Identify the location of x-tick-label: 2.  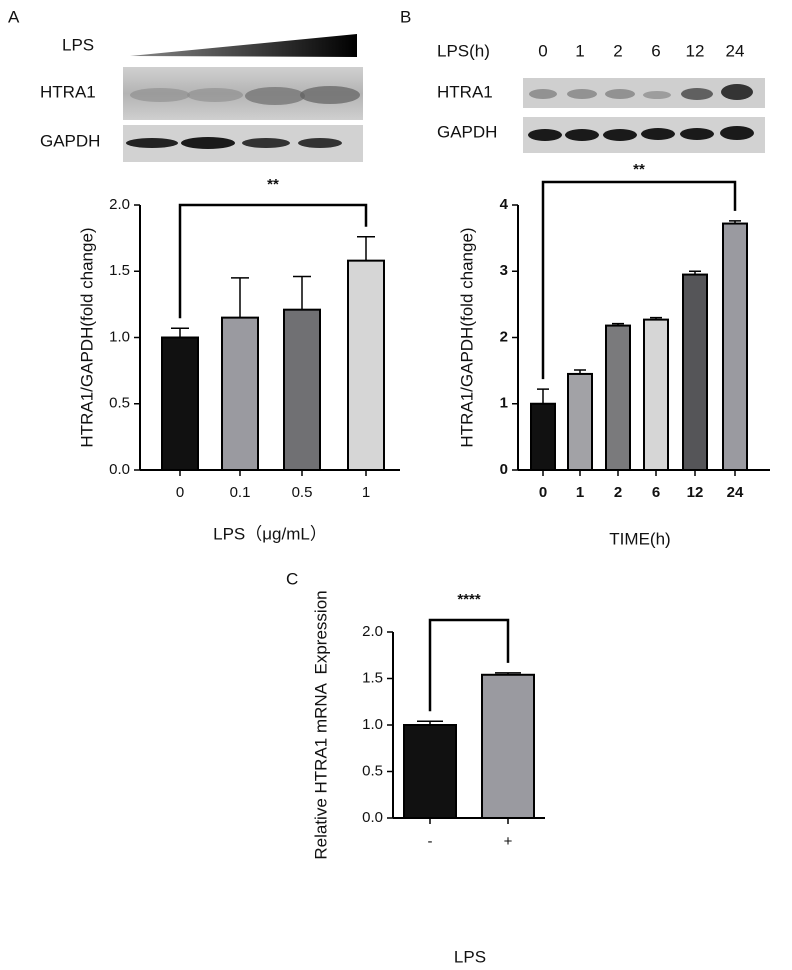
(618, 492).